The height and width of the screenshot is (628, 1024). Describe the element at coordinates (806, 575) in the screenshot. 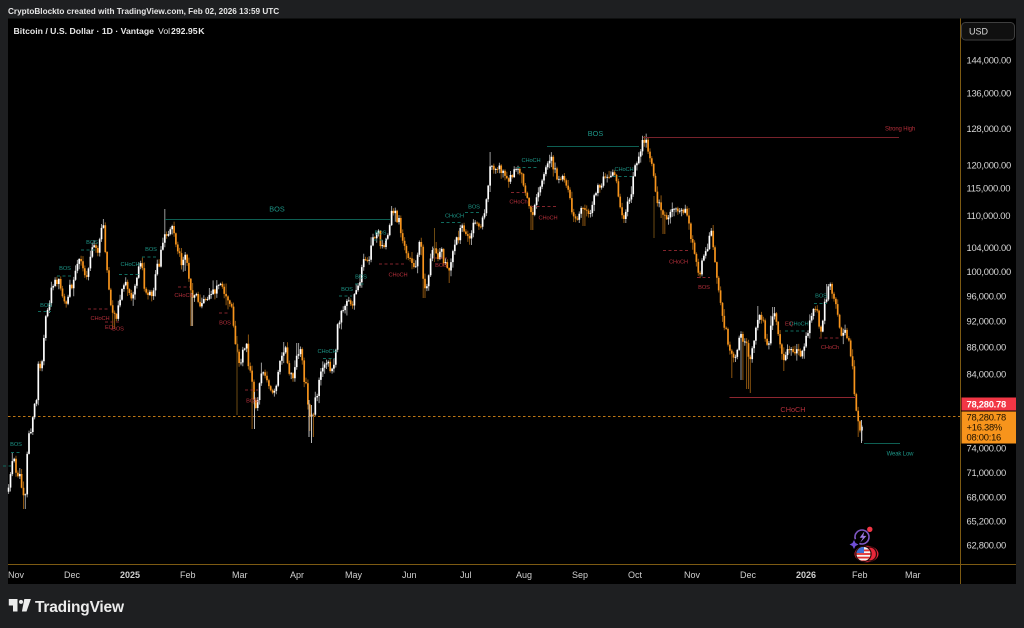

I see `svg-text: 2026` at that location.